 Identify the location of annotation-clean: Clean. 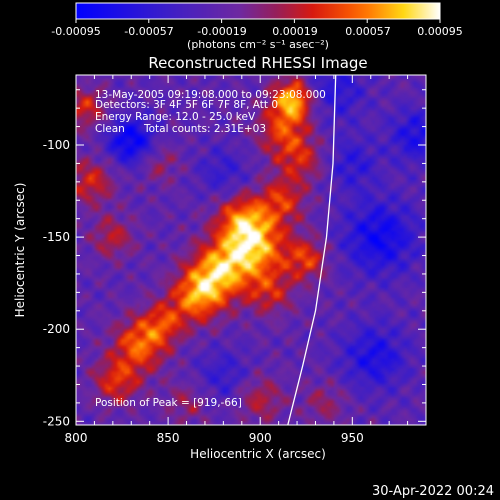
(110, 129).